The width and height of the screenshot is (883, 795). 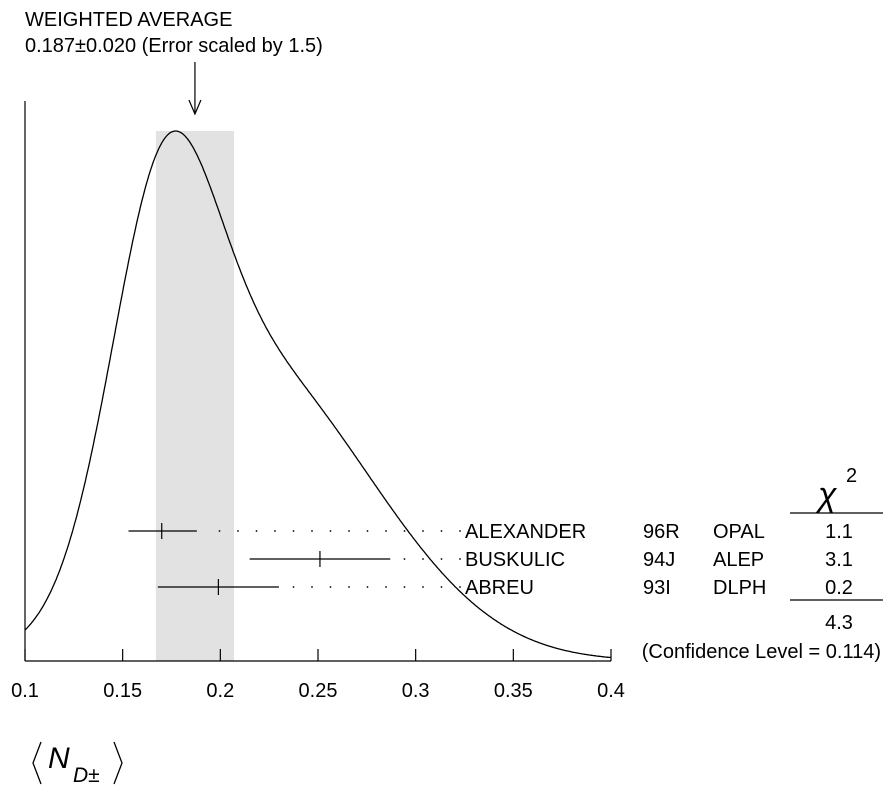 What do you see at coordinates (839, 588) in the screenshot?
I see `chi2-value: 0.2` at bounding box center [839, 588].